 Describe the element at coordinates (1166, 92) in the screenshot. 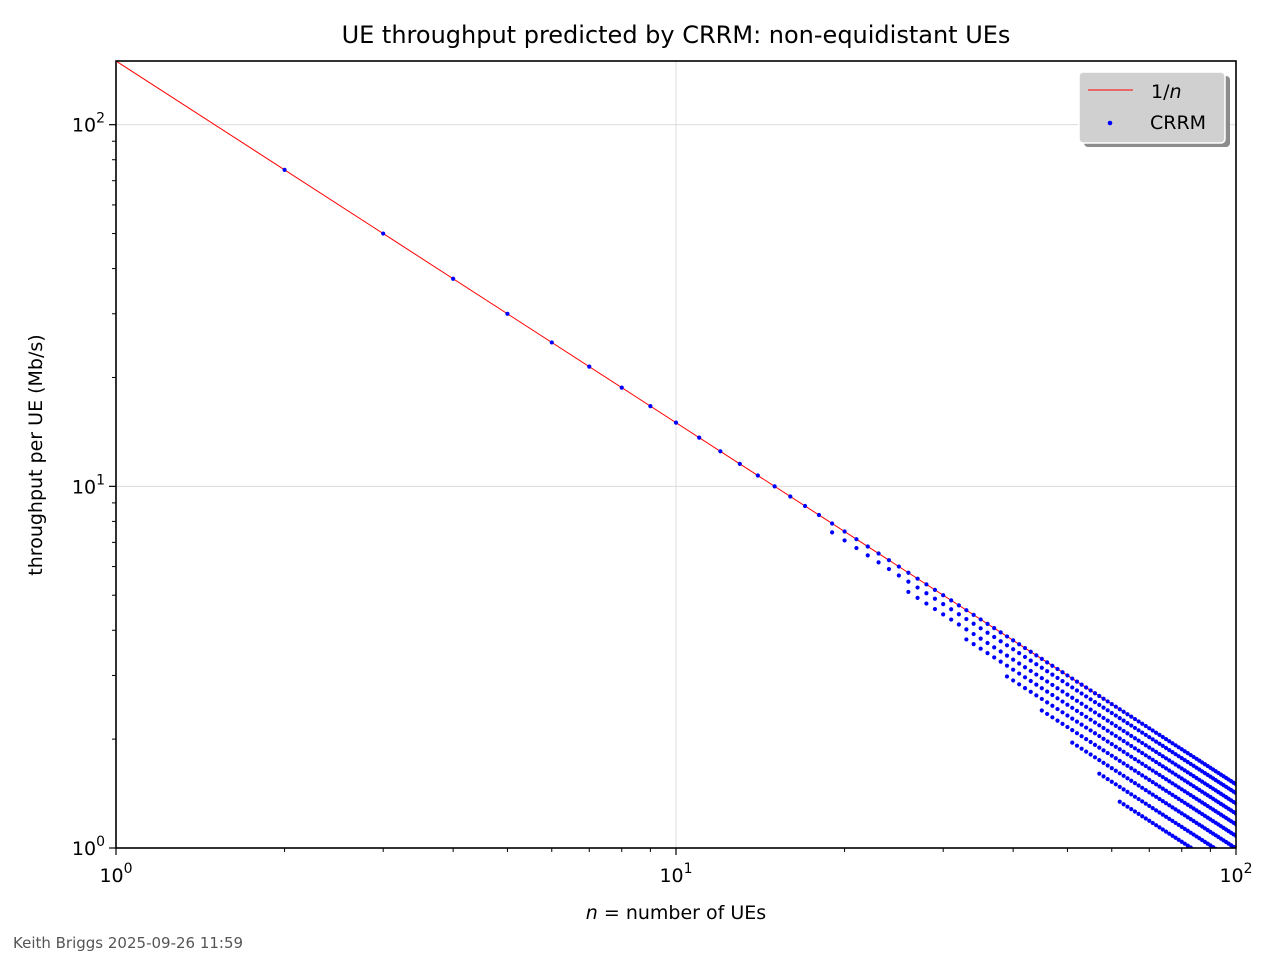

I see `legend-line-label: 1/n` at that location.